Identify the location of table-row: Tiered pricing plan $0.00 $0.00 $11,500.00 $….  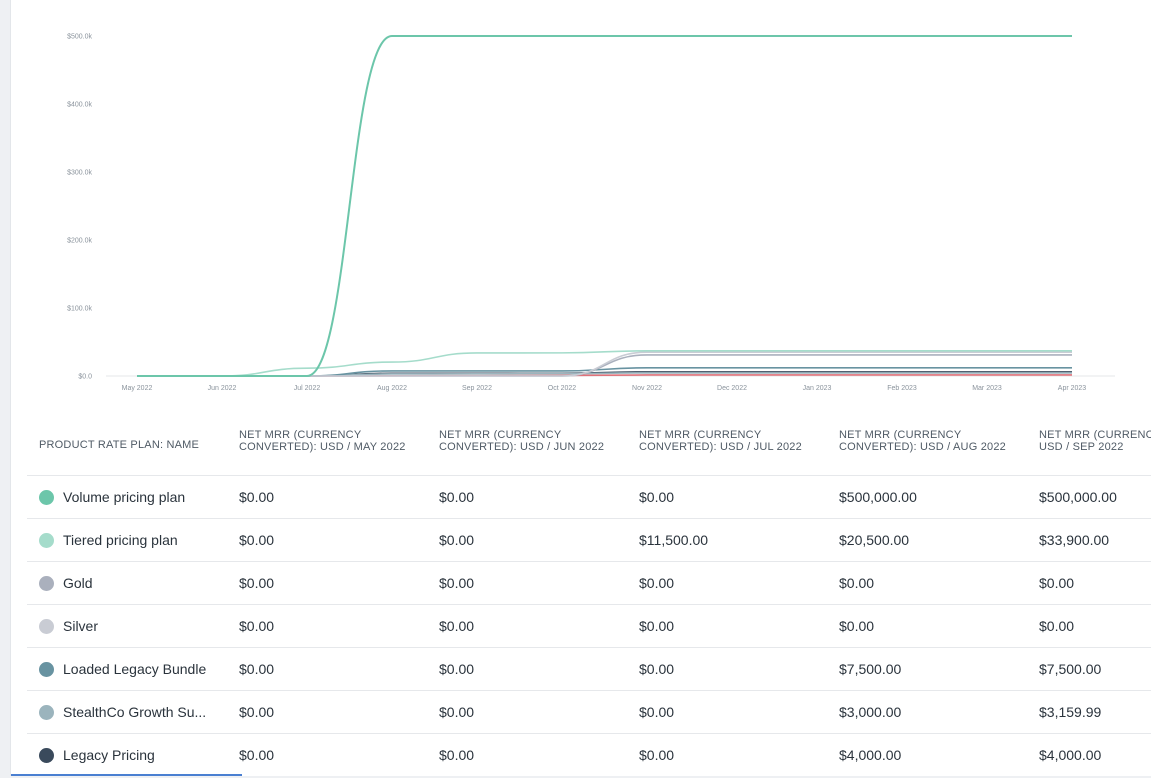
(589, 540).